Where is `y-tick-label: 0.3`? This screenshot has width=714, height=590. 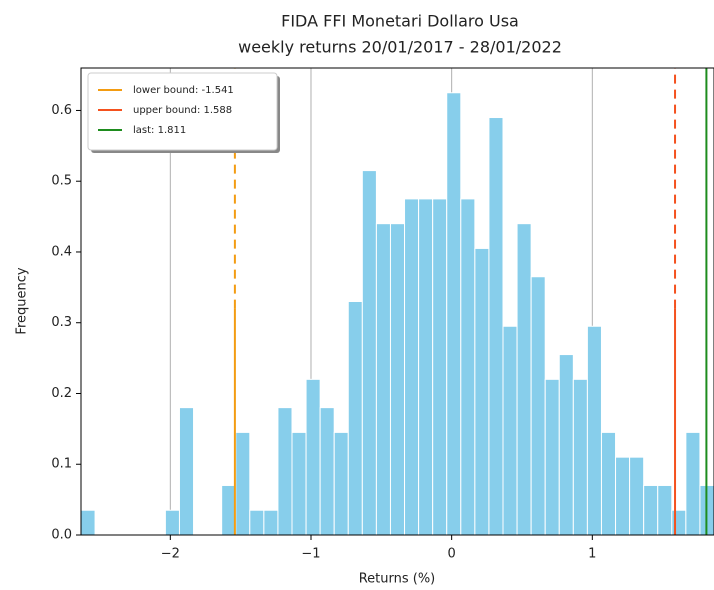 y-tick-label: 0.3 is located at coordinates (61, 322).